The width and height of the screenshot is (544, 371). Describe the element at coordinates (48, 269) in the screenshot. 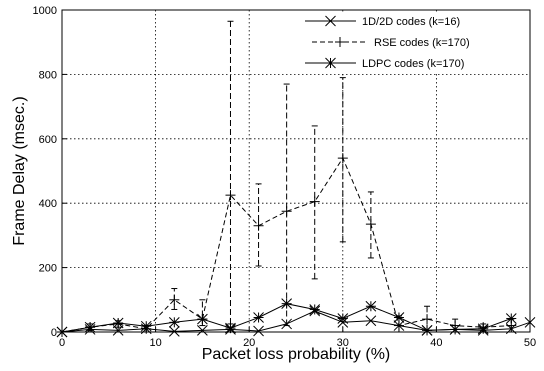

I see `y-tick-label: 200` at that location.